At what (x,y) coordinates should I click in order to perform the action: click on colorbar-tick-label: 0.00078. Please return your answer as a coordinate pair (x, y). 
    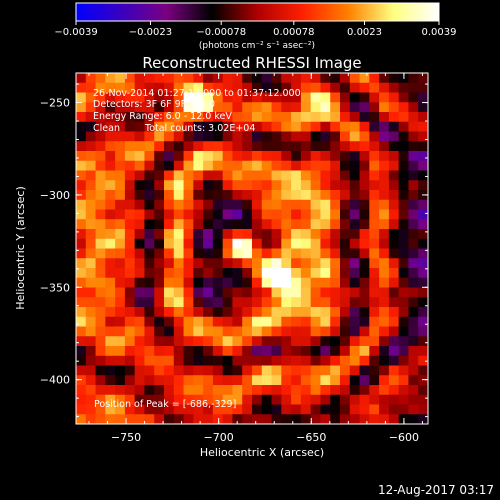
    Looking at the image, I should click on (293, 32).